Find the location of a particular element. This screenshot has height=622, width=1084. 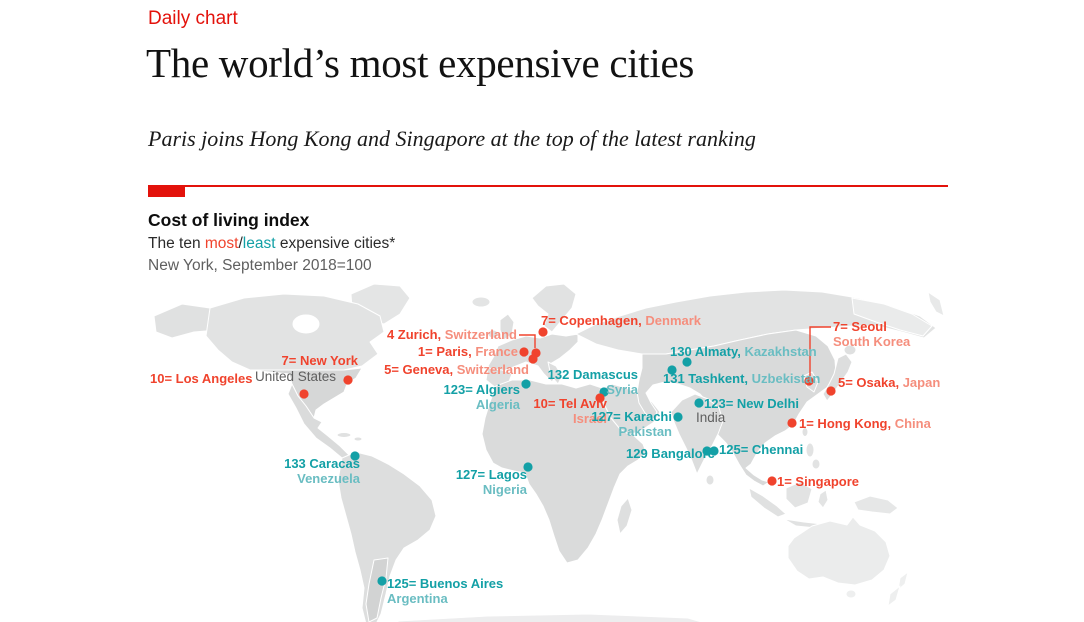

almaty-label: 130 Almaty, Kazakhstan is located at coordinates (743, 351).